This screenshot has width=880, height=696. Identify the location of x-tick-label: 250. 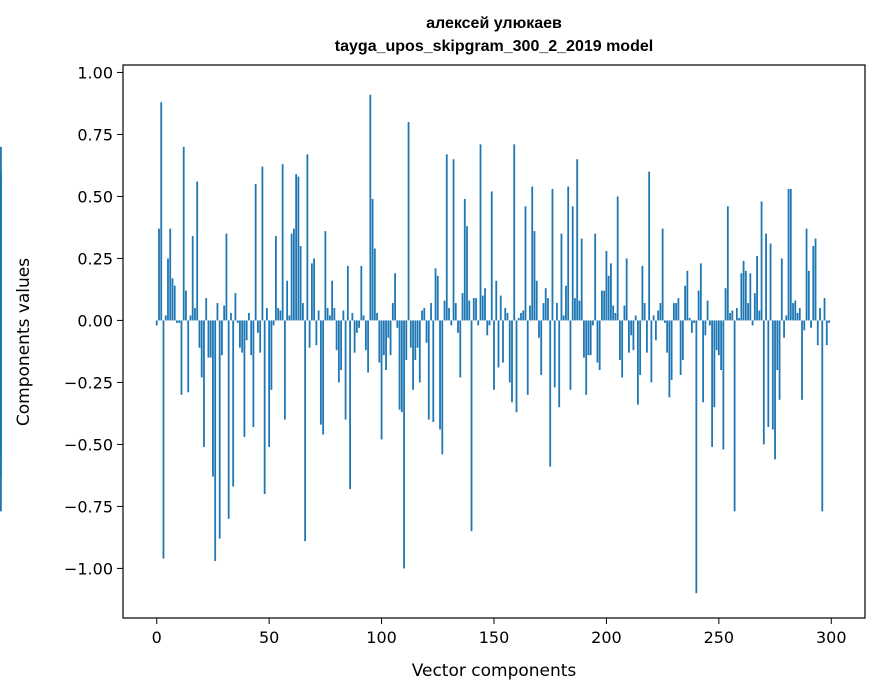
(719, 637).